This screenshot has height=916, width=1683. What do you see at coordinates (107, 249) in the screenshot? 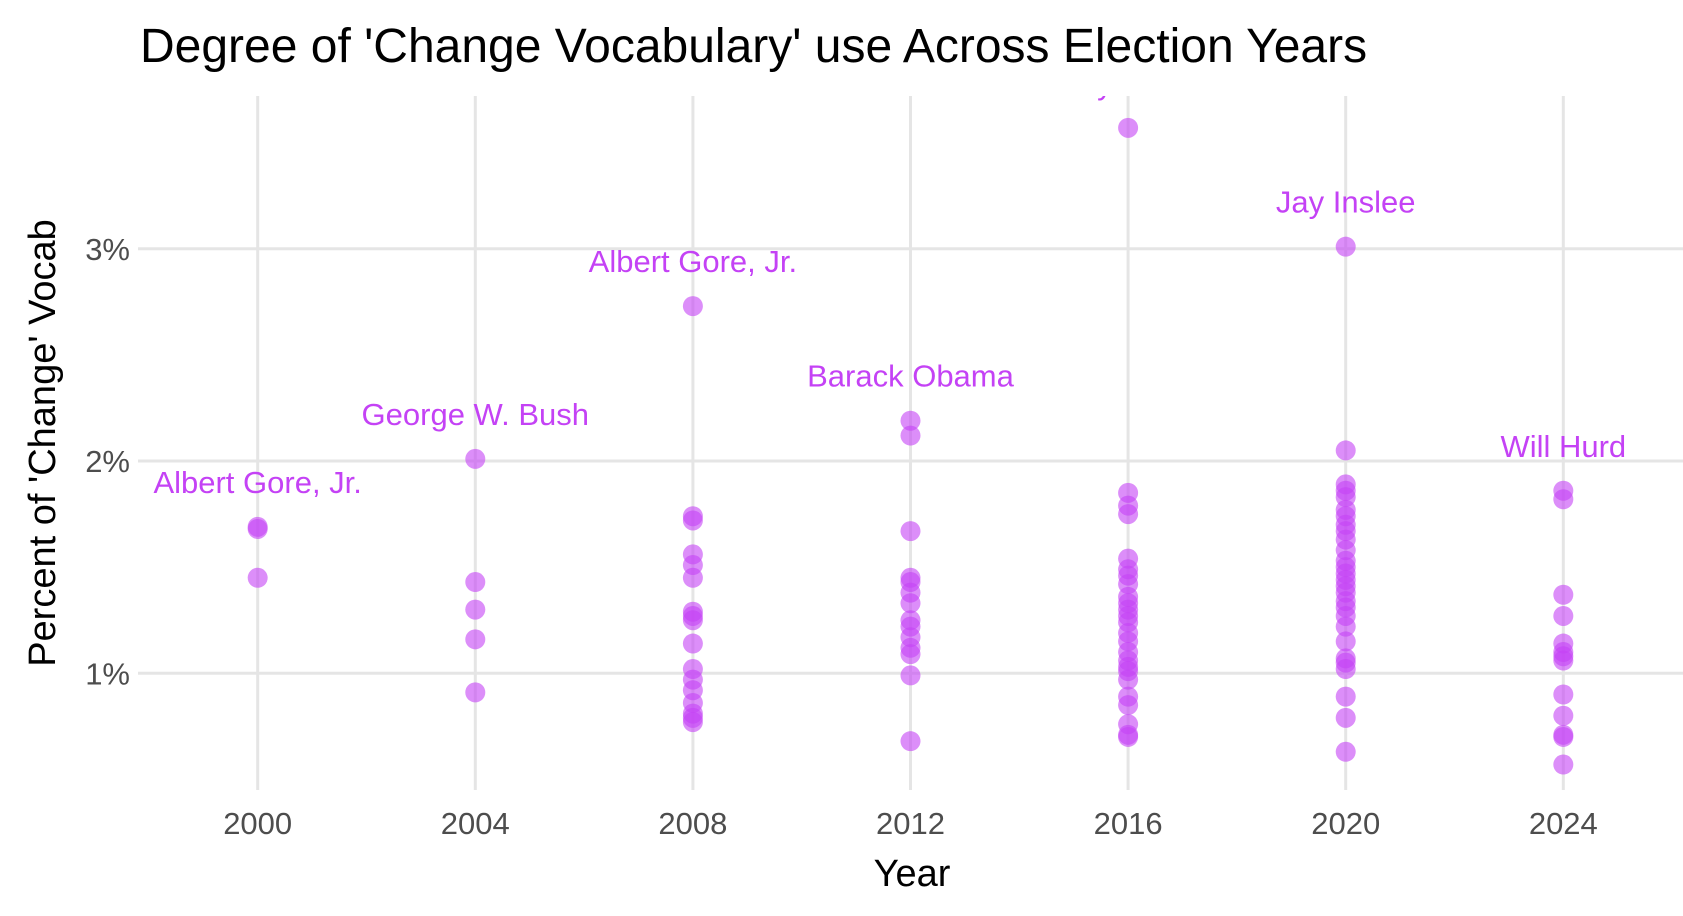
I see `y-tick-label: 3%` at bounding box center [107, 249].